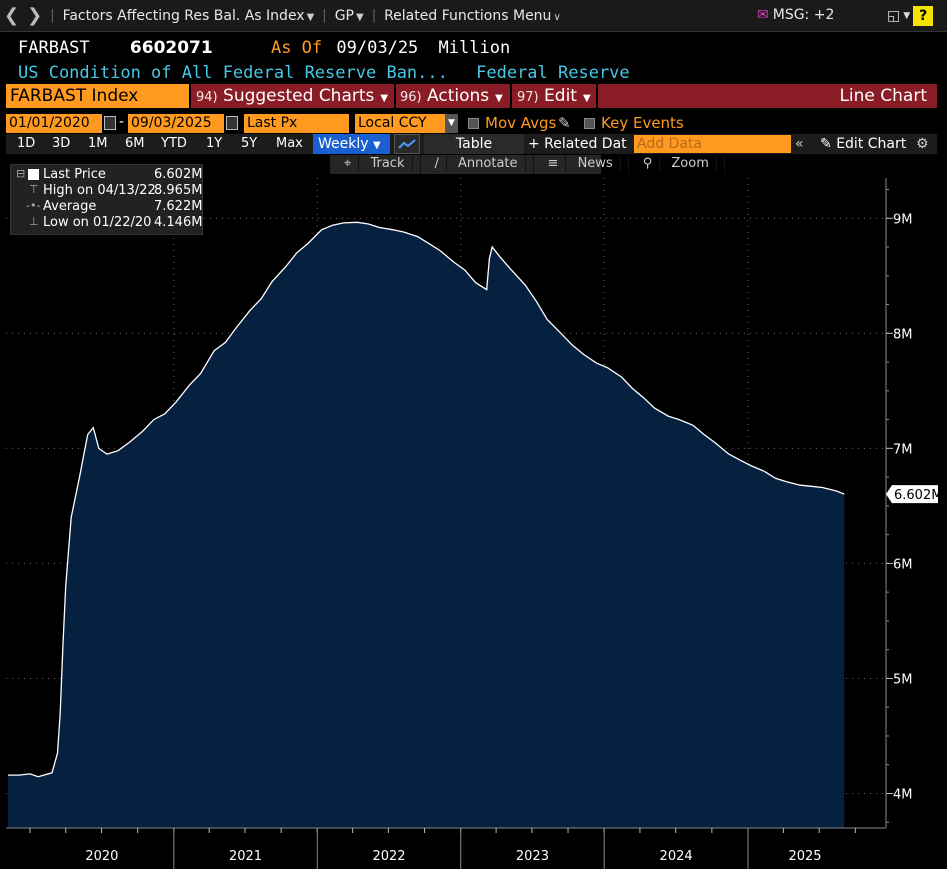 The height and width of the screenshot is (869, 947). I want to click on line-chart-icon, so click(407, 144).